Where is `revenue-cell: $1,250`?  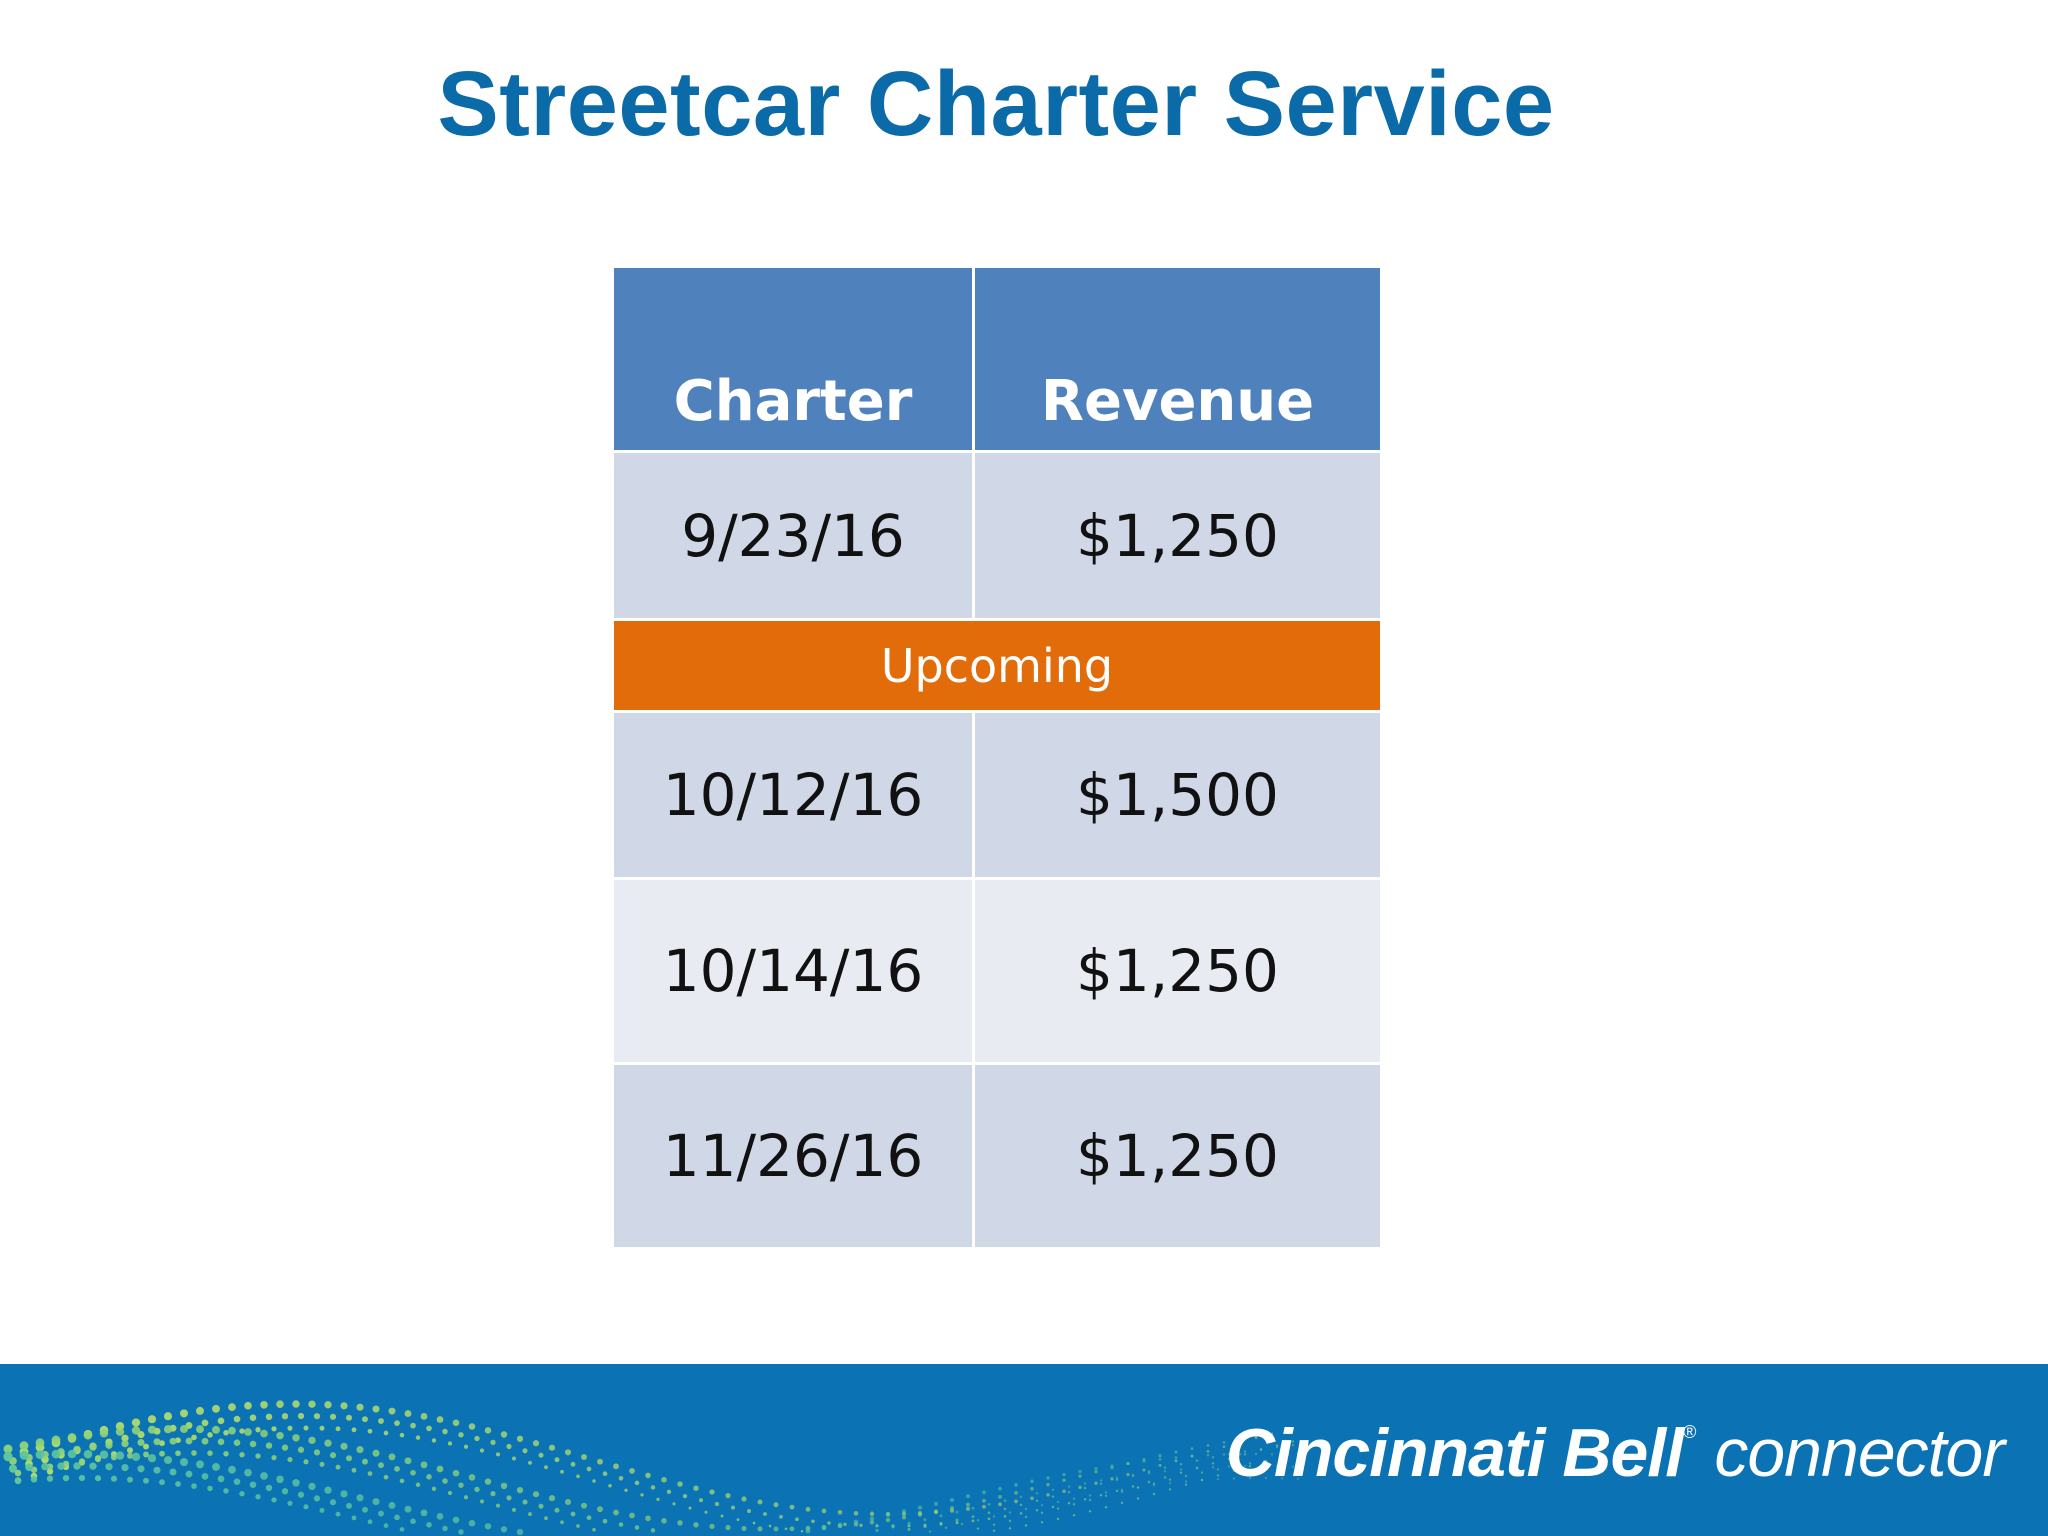
revenue-cell: $1,250 is located at coordinates (1177, 535).